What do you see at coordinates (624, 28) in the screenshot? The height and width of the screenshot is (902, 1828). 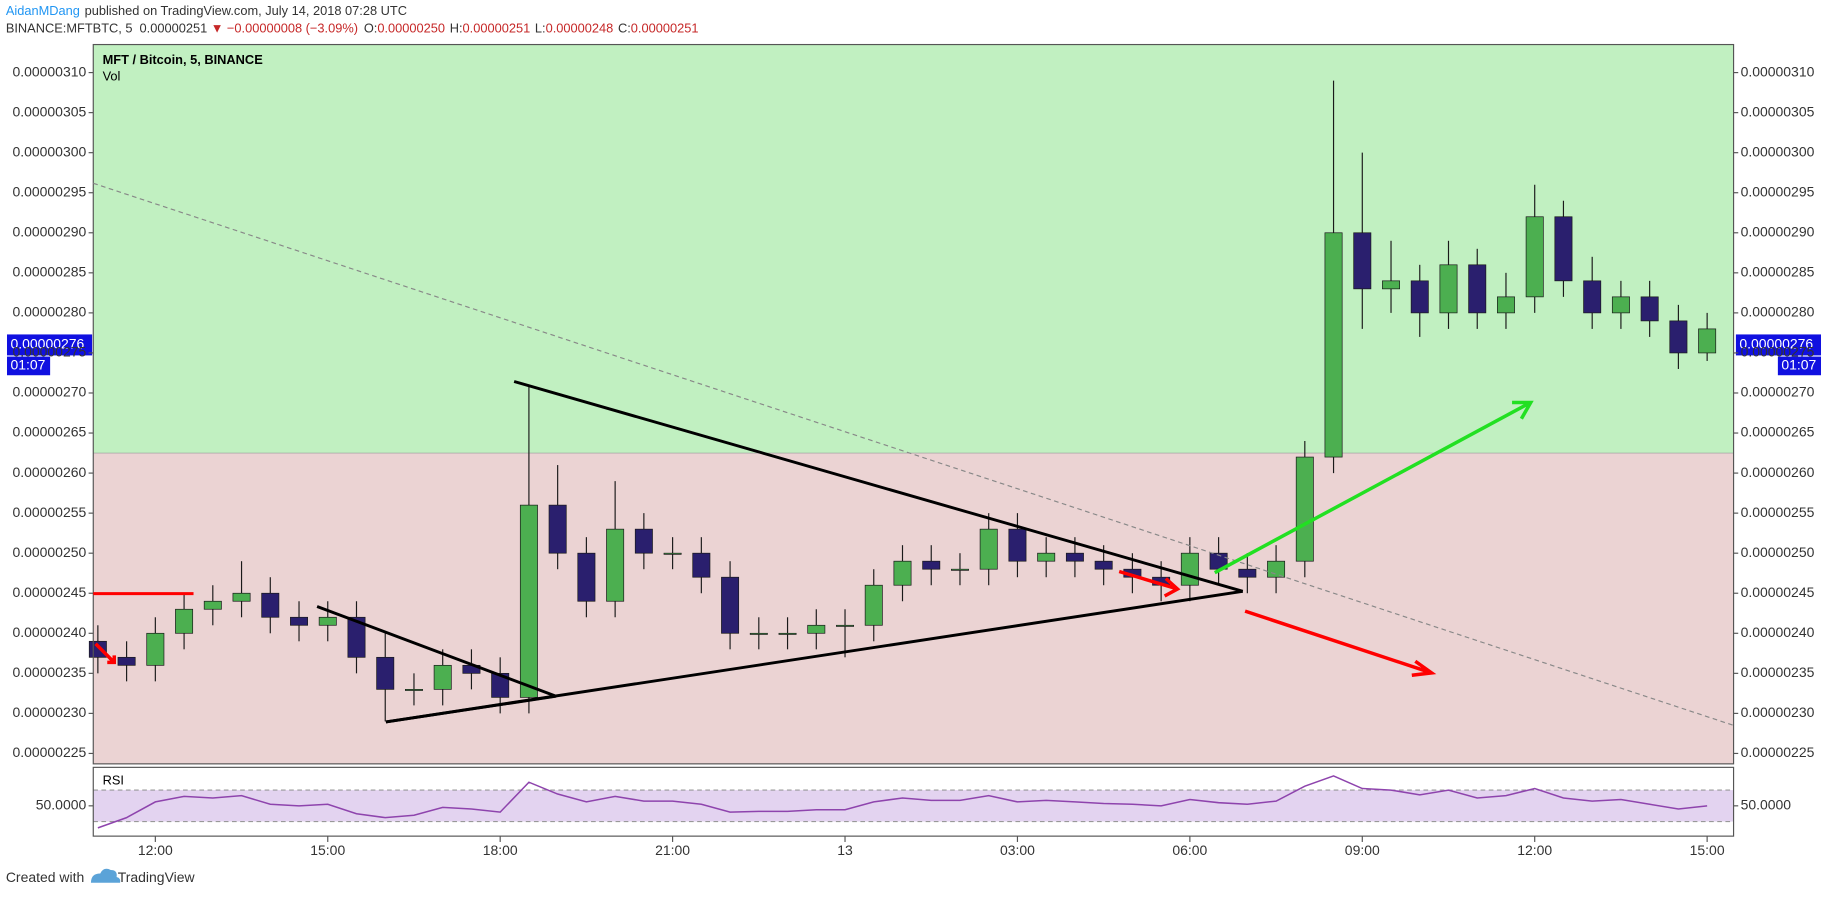 I see `ohlc-label: C:` at bounding box center [624, 28].